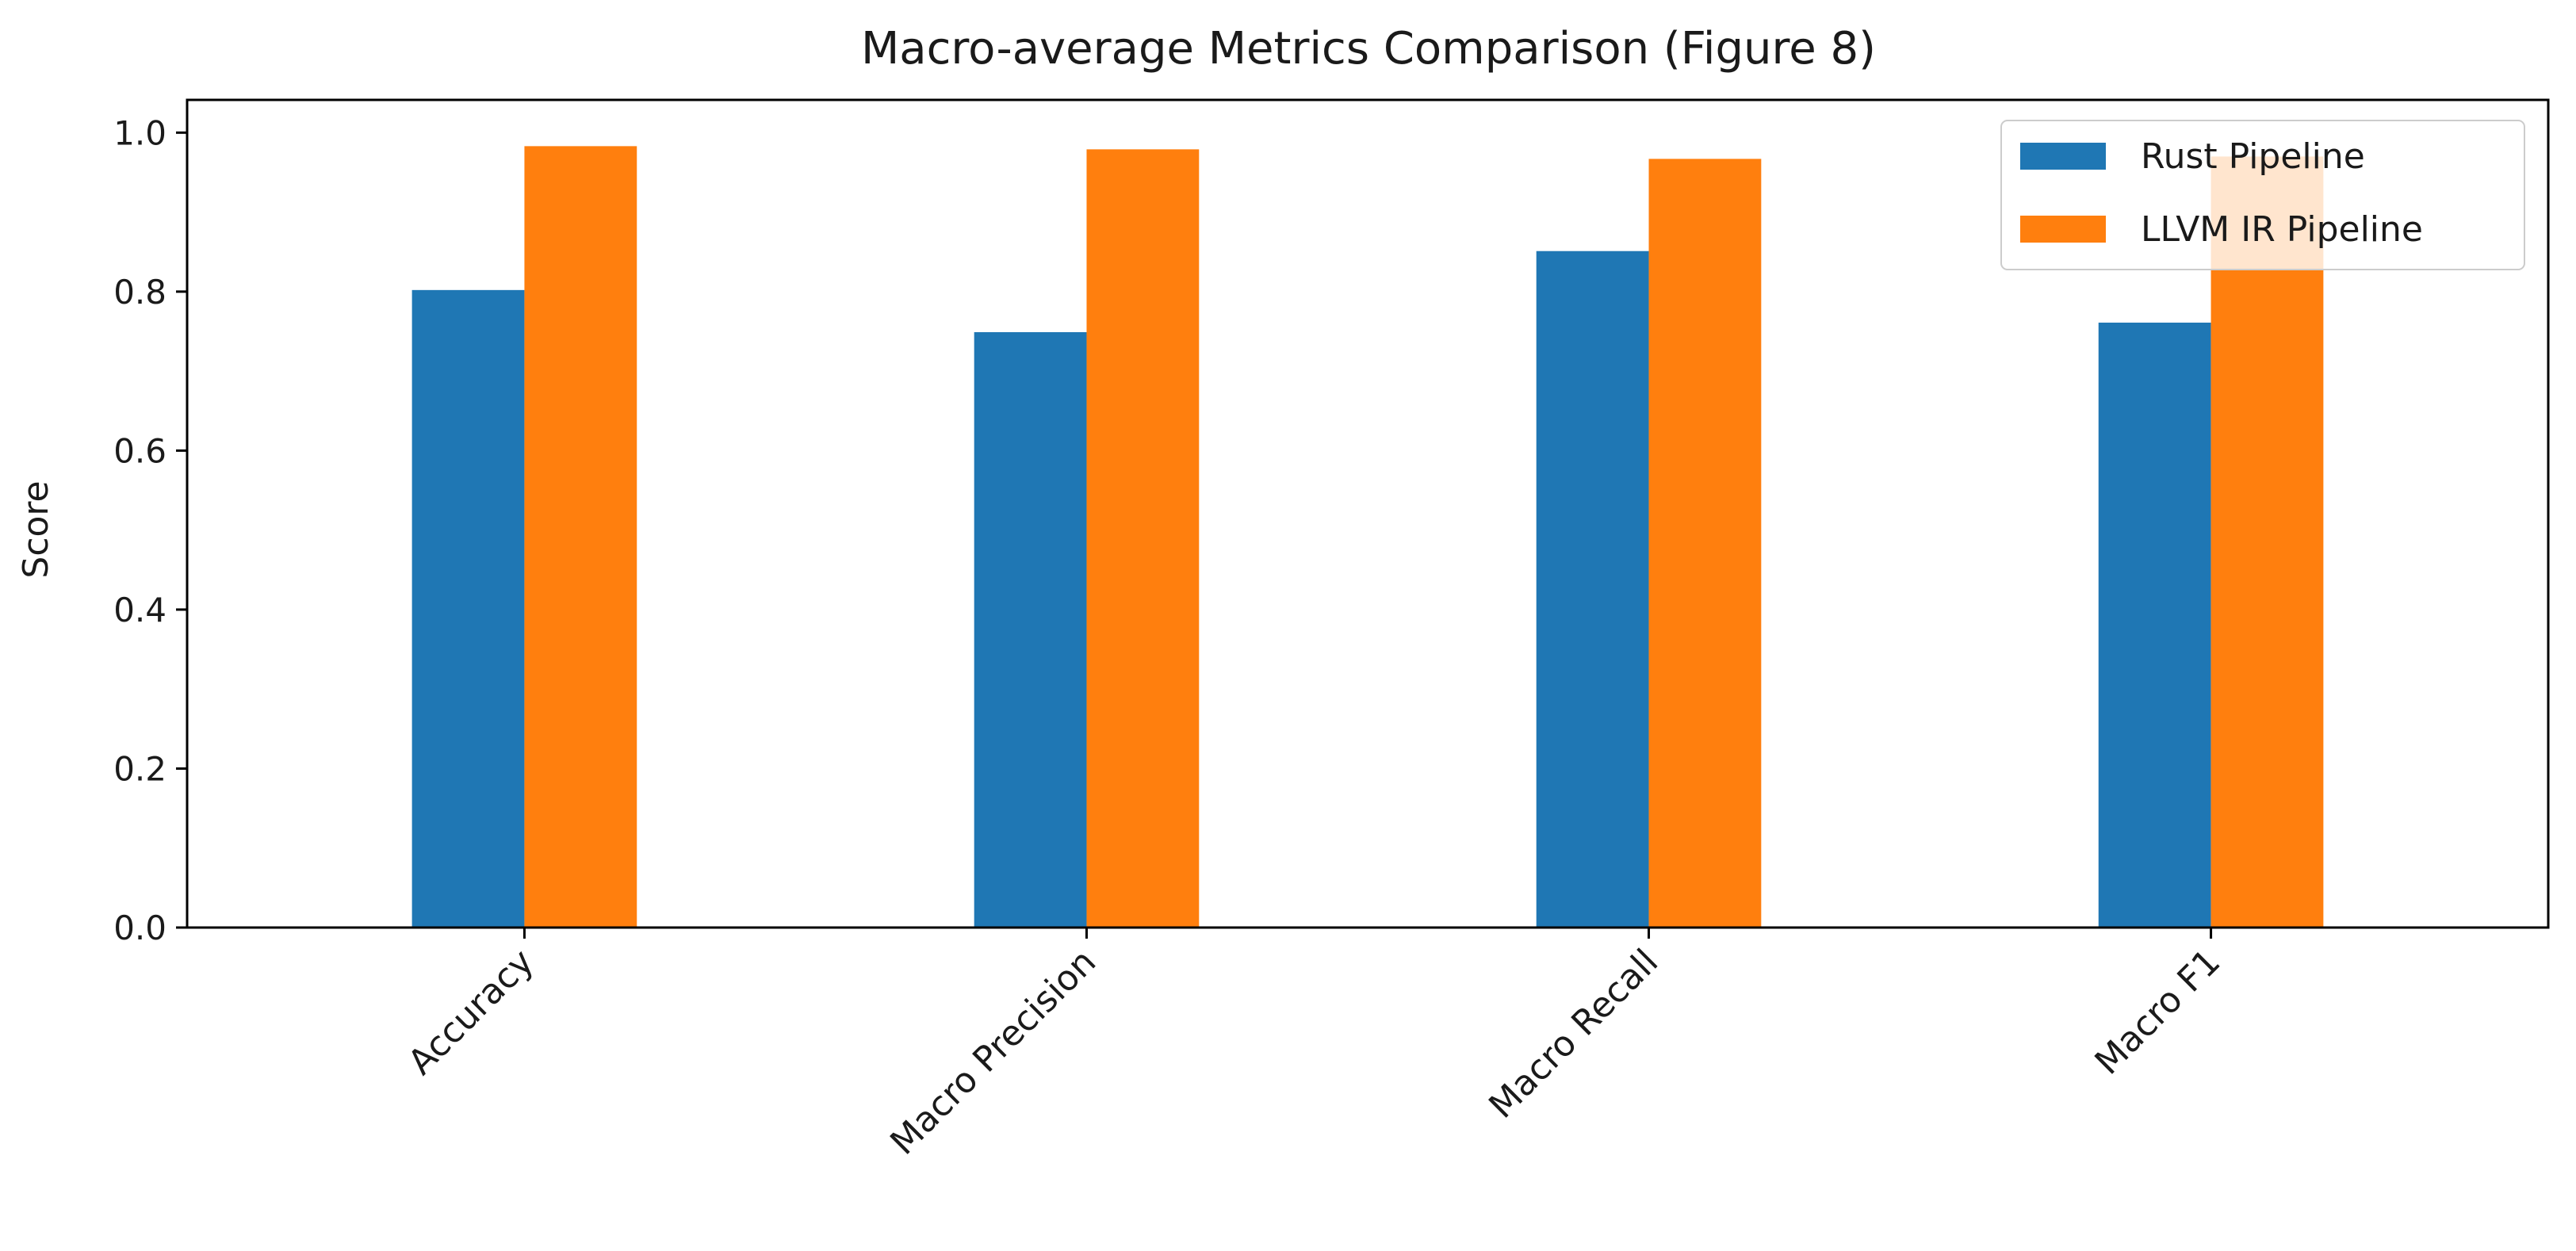  I want to click on x-tick-label-macro-recall: Macro Recall, so click(1573, 1034).